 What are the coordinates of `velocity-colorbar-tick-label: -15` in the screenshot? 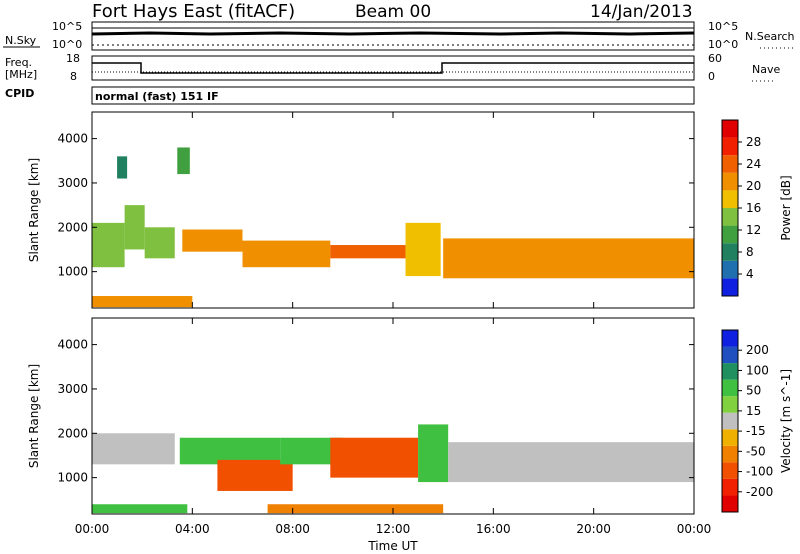 It's located at (756, 431).